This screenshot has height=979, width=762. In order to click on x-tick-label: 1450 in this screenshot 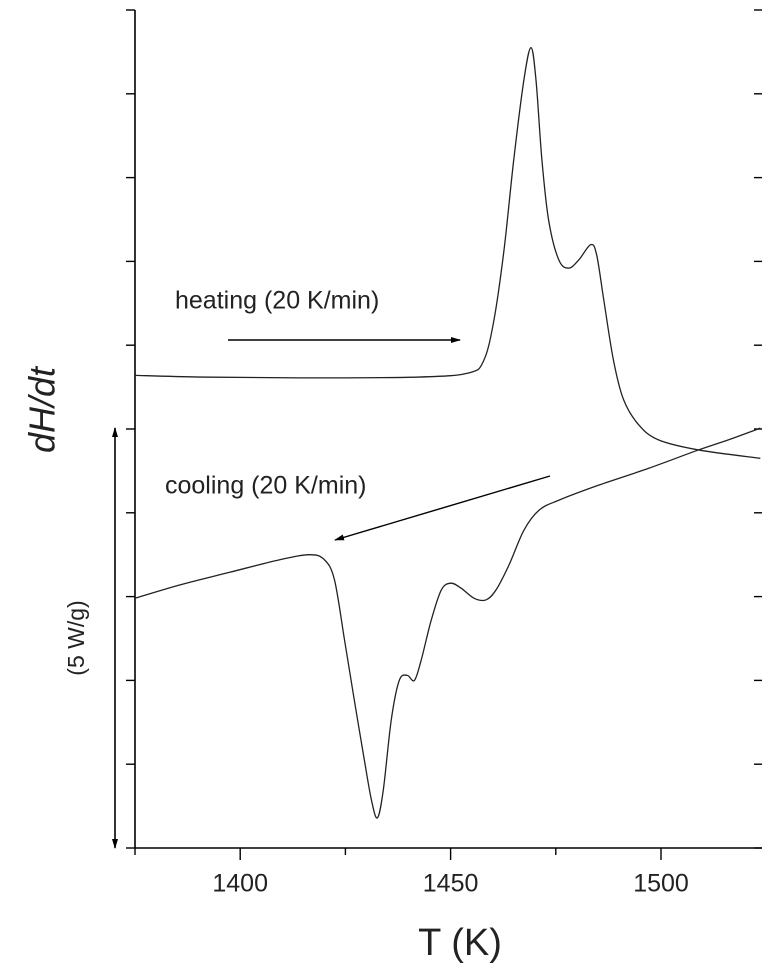, I will do `click(451, 884)`.